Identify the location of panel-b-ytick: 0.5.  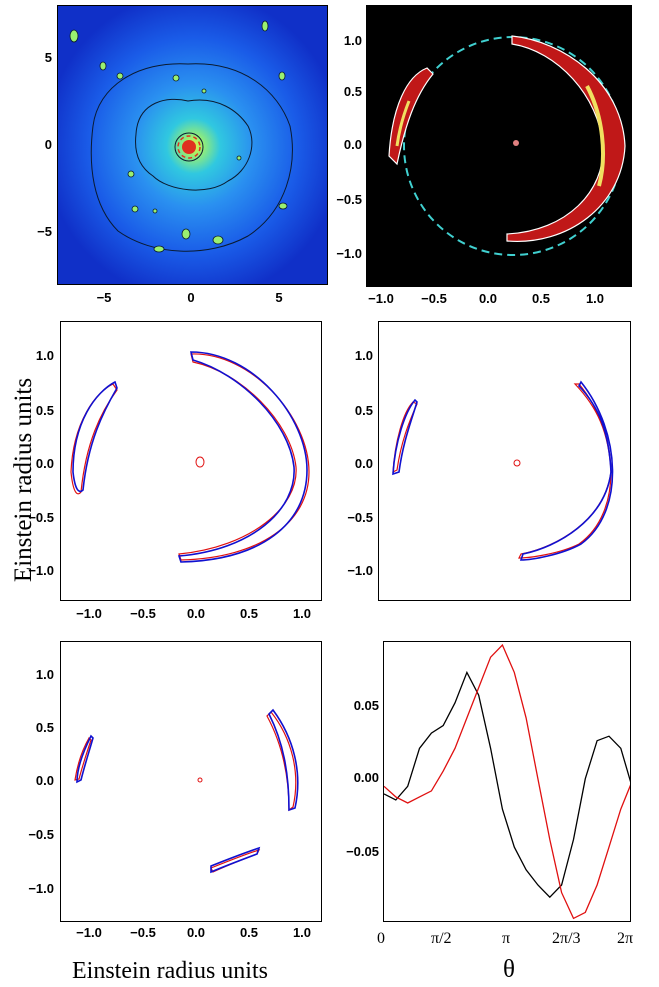
(352, 91).